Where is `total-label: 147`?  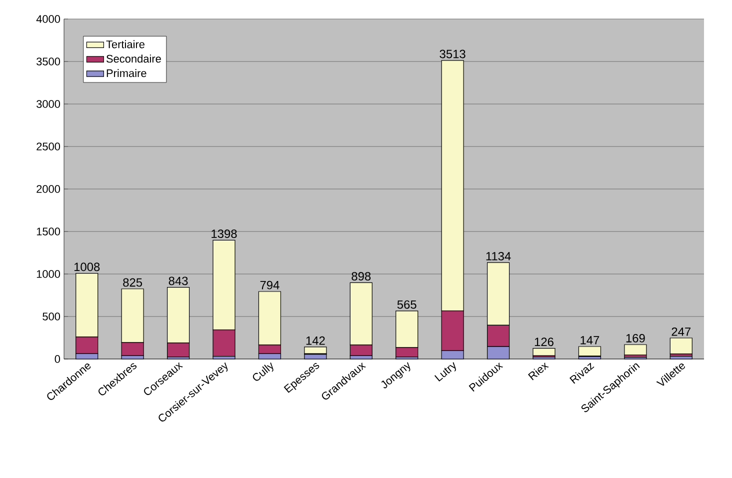
total-label: 147 is located at coordinates (590, 340).